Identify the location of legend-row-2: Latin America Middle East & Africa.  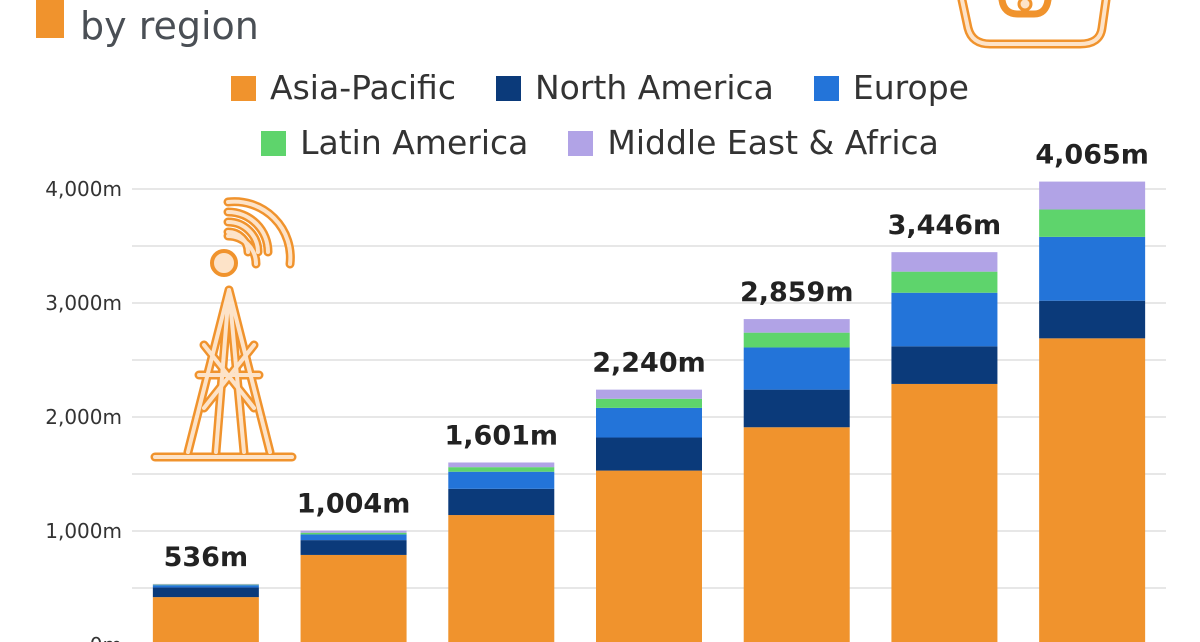
(600, 143).